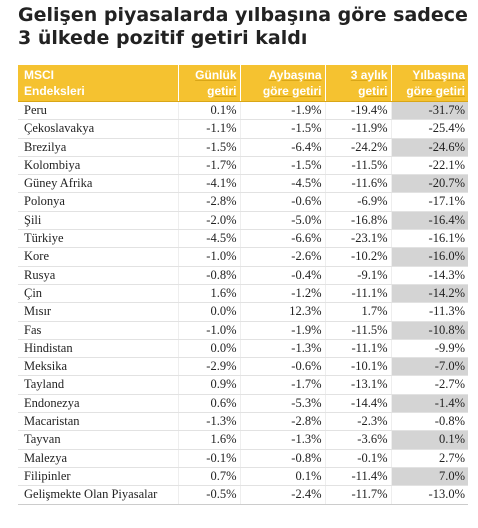 The image size is (478, 528). What do you see at coordinates (243, 184) in the screenshot?
I see `table-row: Güney Afrika -4.1% -4.5% -11.6% -20.7%` at bounding box center [243, 184].